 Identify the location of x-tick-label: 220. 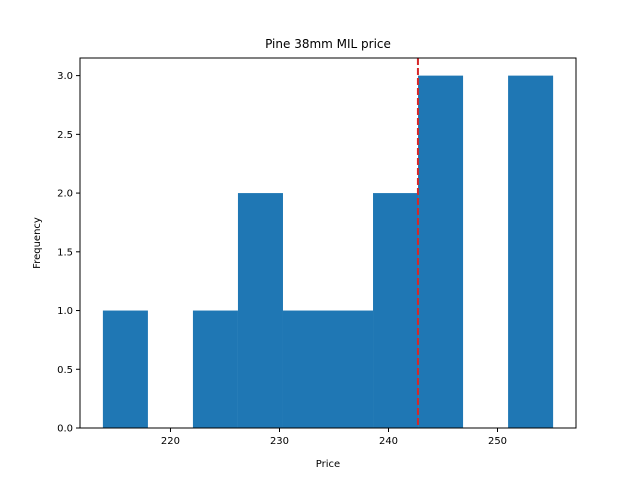
(170, 441).